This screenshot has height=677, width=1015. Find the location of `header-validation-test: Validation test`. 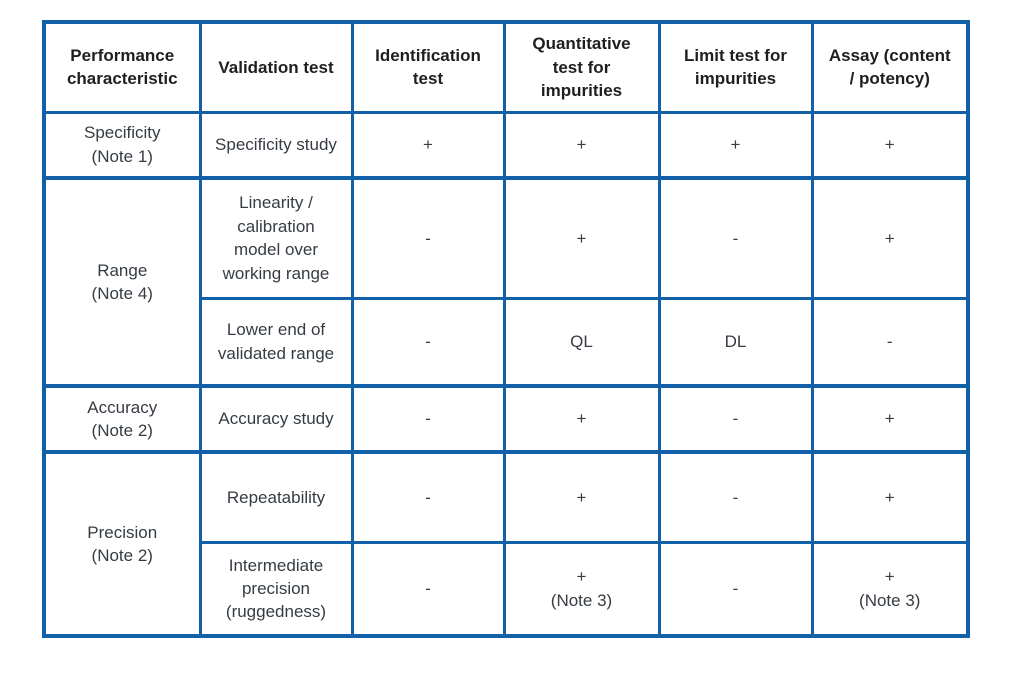

header-validation-test: Validation test is located at coordinates (276, 67).